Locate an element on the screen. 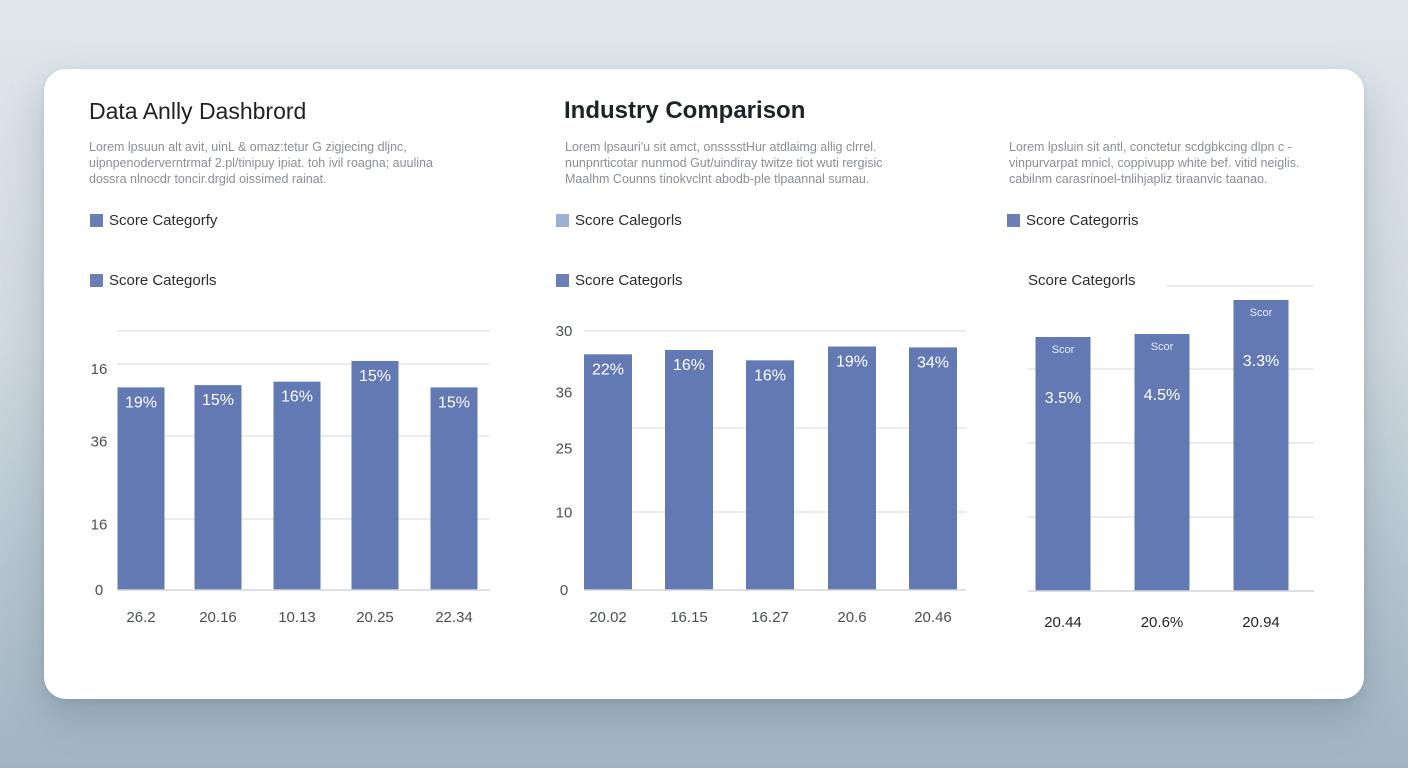 This screenshot has width=1408, height=768. bar-value-label: 34% is located at coordinates (933, 362).